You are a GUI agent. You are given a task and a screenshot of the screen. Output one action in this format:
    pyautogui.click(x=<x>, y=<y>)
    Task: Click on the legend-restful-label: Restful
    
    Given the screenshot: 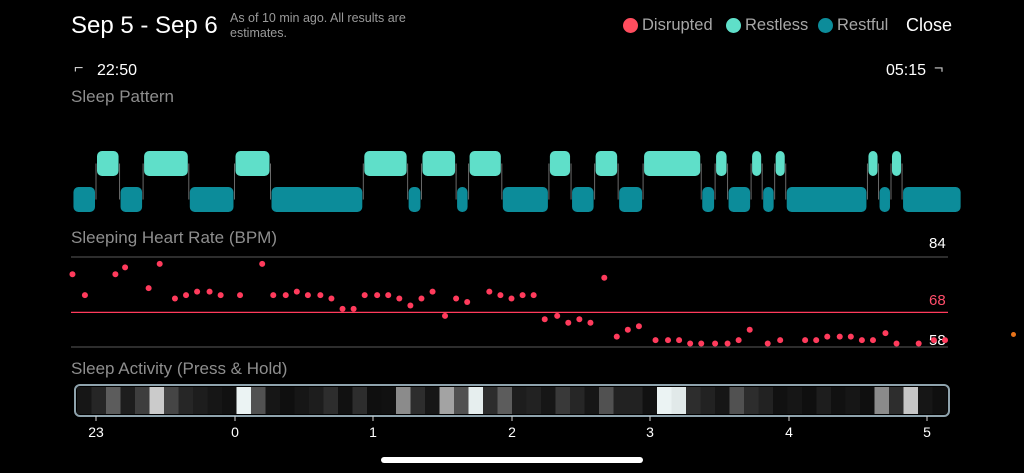 What is the action you would take?
    pyautogui.click(x=863, y=25)
    